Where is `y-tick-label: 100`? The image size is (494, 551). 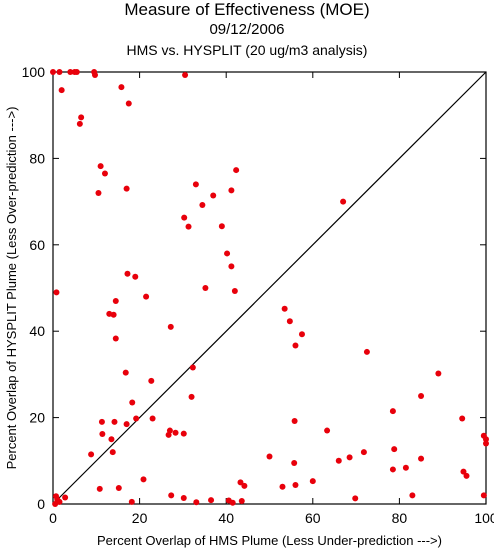 y-tick-label: 100 is located at coordinates (34, 72).